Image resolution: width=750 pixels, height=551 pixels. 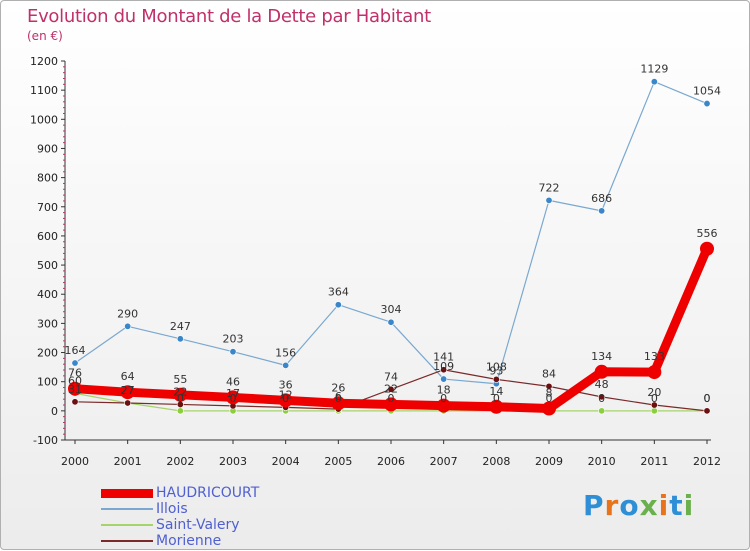 What do you see at coordinates (391, 309) in the screenshot?
I see `data-label-illois: 304` at bounding box center [391, 309].